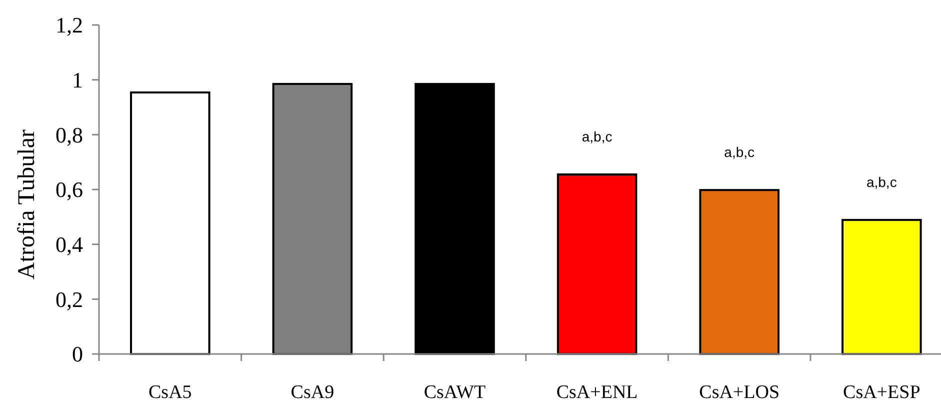 The height and width of the screenshot is (410, 941). Describe the element at coordinates (69, 189) in the screenshot. I see `y-tick-label: 0,6` at that location.